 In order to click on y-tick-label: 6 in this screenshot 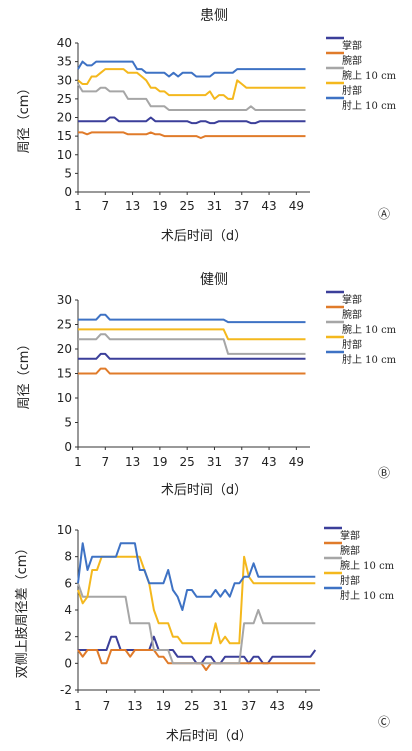, I will do `click(68, 583)`.